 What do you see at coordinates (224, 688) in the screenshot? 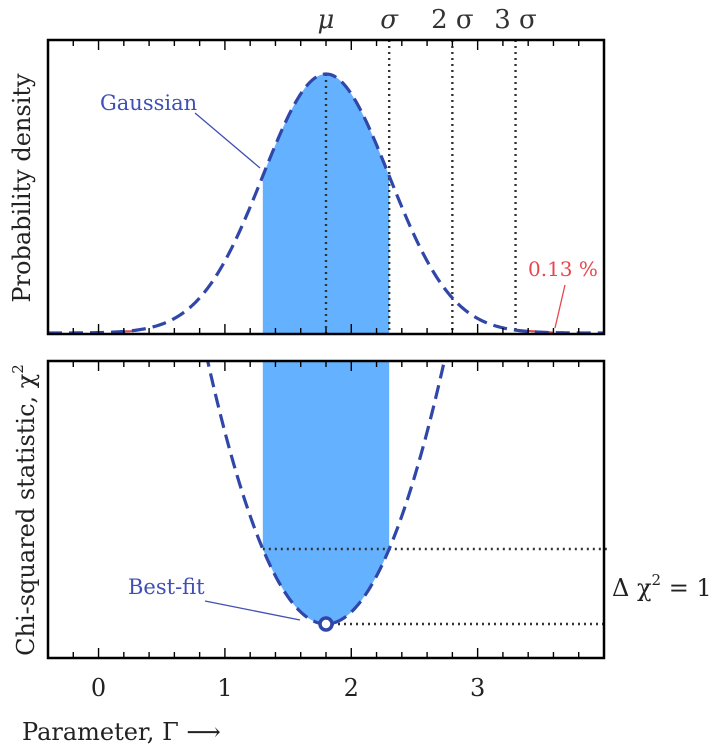
I see `x-tick-label-1: 1` at bounding box center [224, 688].